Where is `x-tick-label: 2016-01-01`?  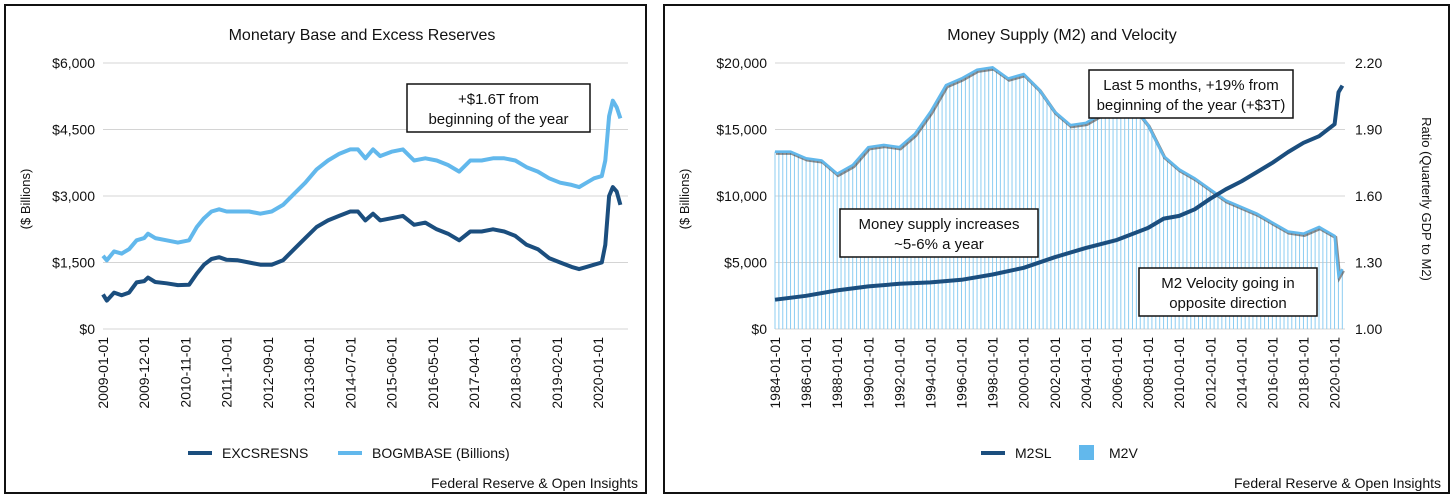
x-tick-label: 2016-01-01 is located at coordinates (1272, 373).